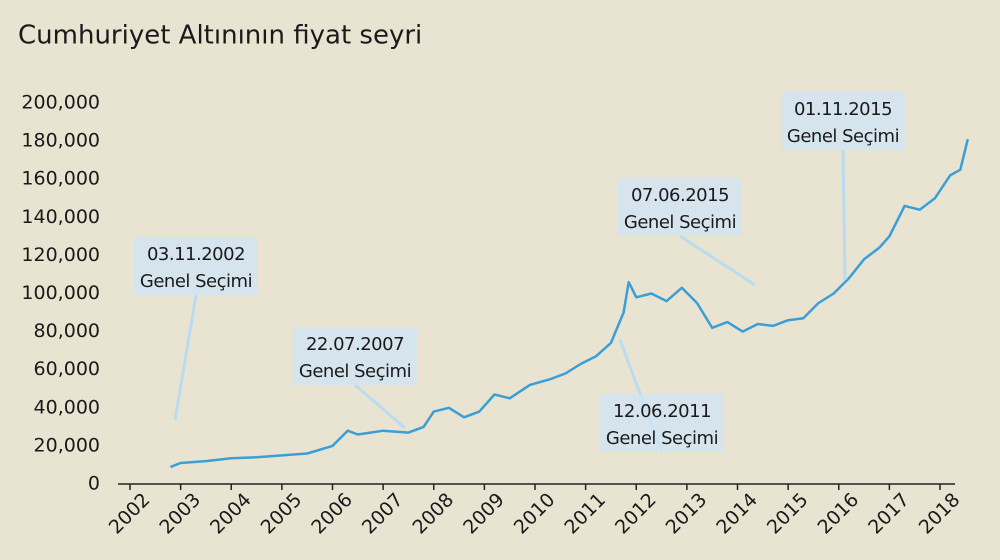 The image size is (1000, 560). I want to click on y-tick-label: 40,000, so click(67, 407).